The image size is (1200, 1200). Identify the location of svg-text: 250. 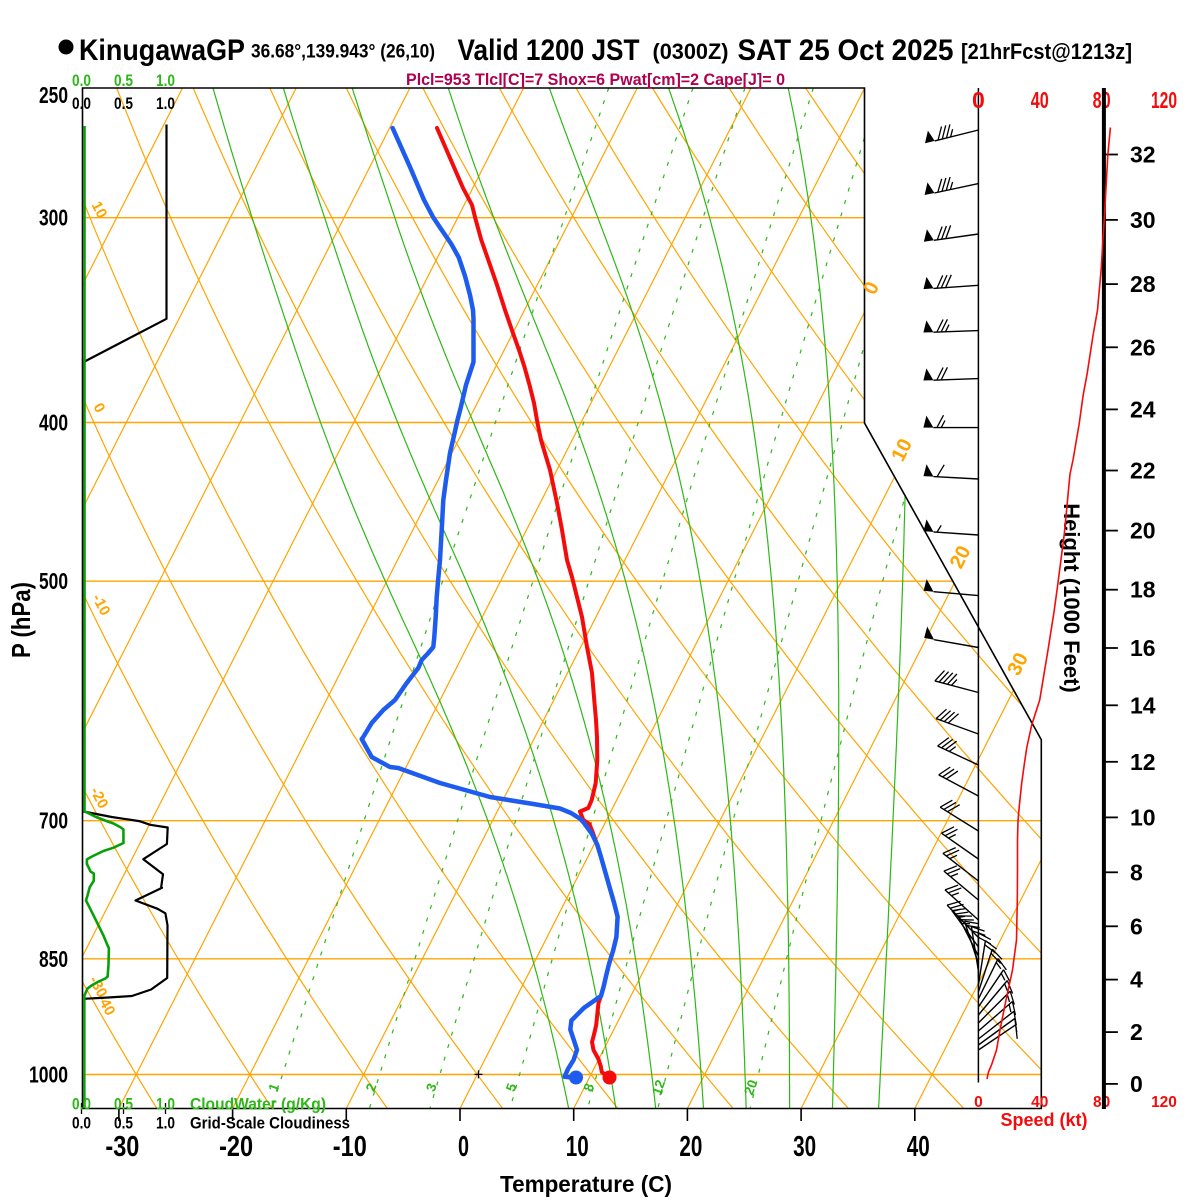
(53, 95).